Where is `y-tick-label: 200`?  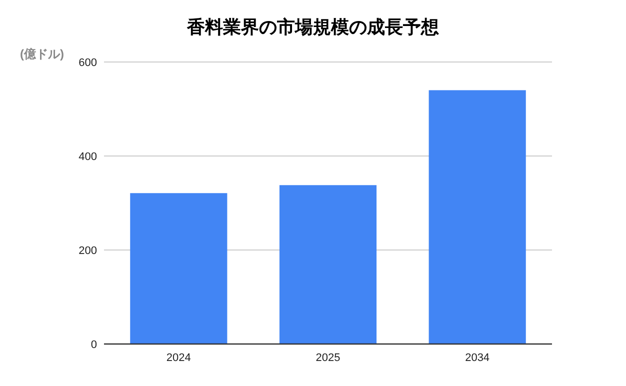 y-tick-label: 200 is located at coordinates (87, 251).